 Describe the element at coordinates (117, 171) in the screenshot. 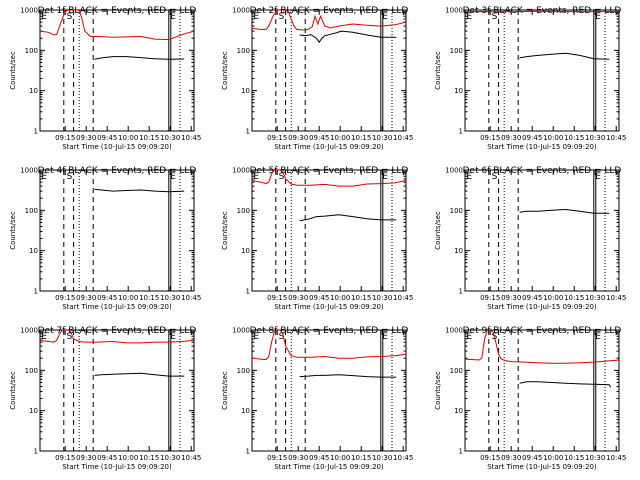

I see `chart-title: Det 4f BLACK = Events, RED = LLD` at that location.